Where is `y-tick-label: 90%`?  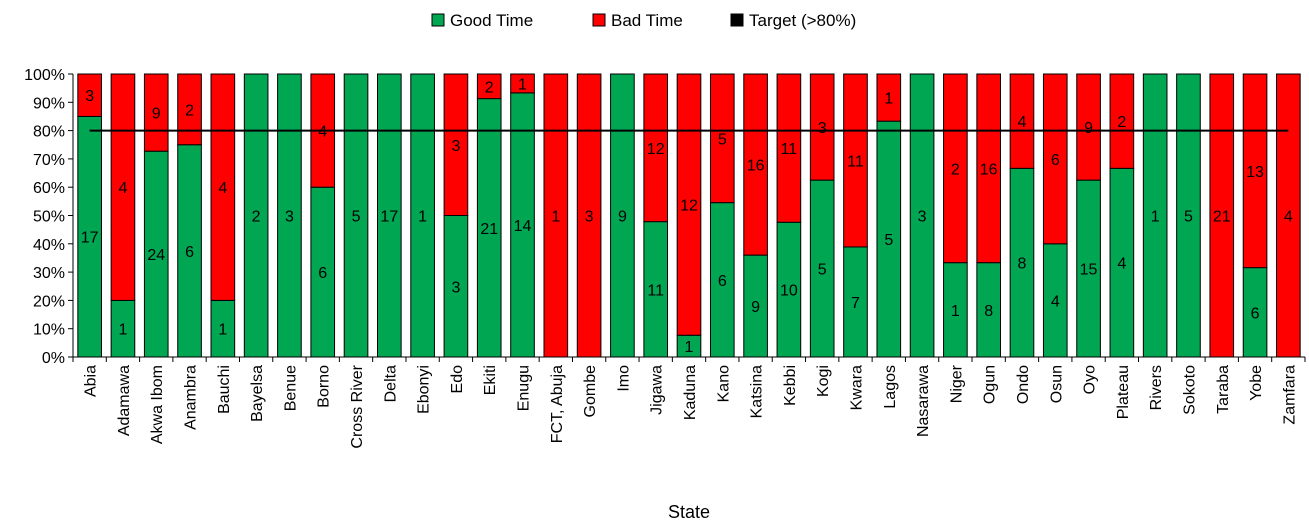 y-tick-label: 90% is located at coordinates (49, 103).